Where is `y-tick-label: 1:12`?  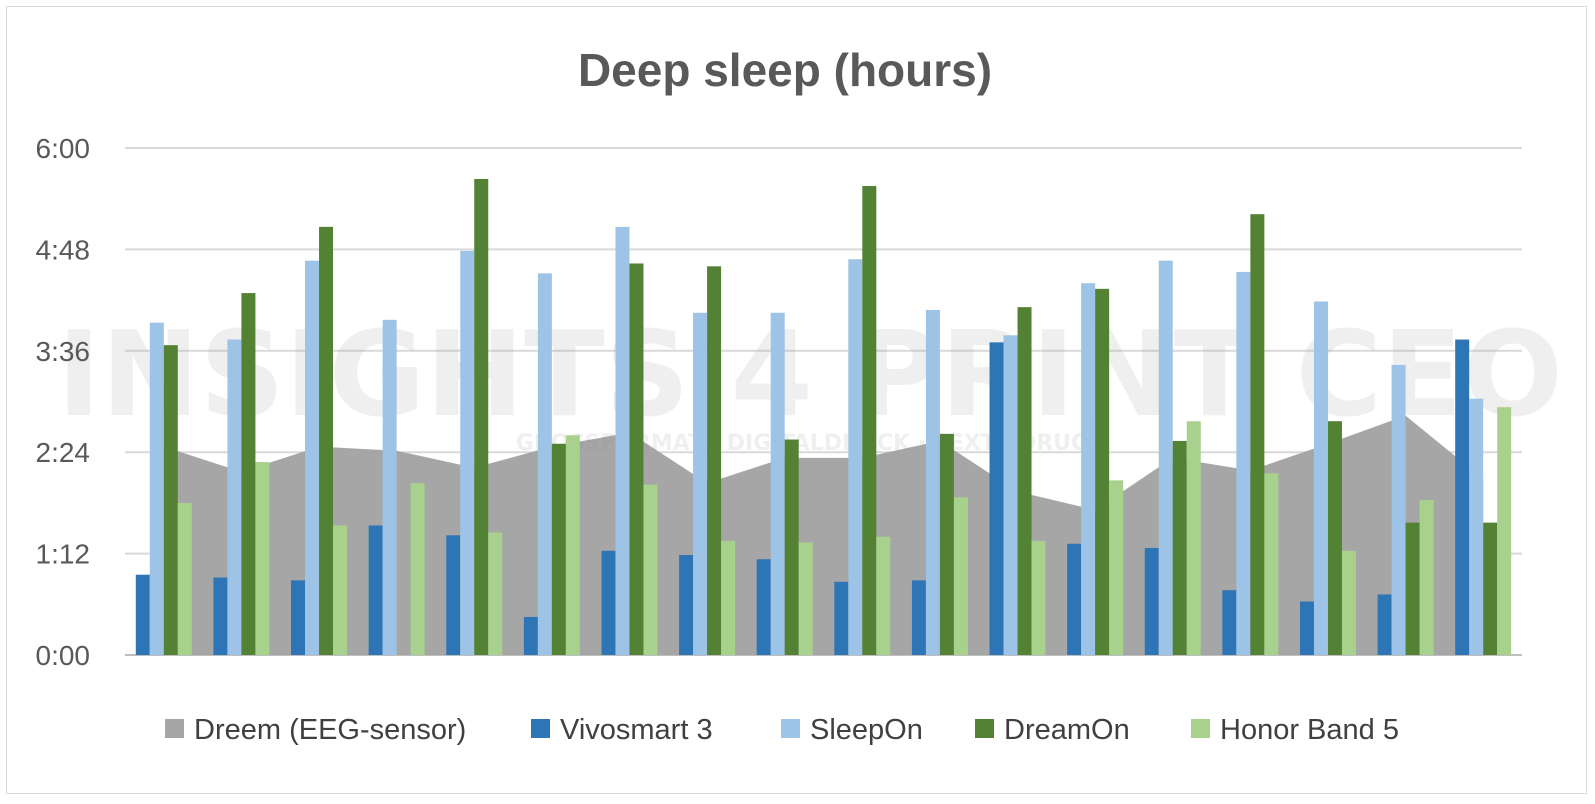
y-tick-label: 1:12 is located at coordinates (63, 554).